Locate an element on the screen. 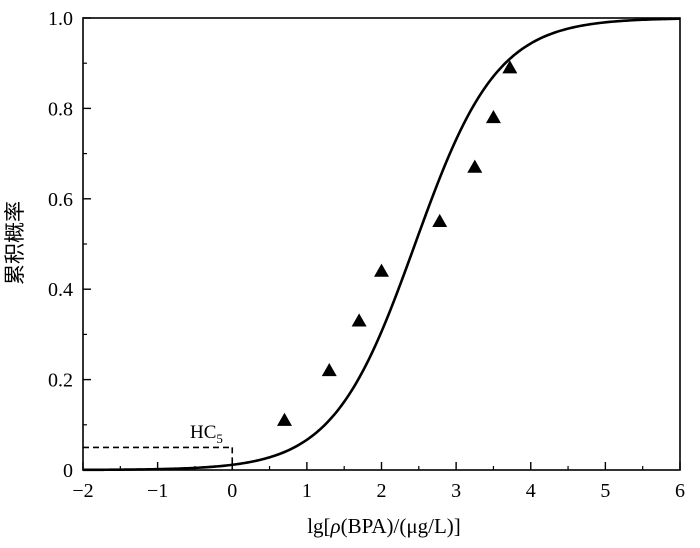 The image size is (700, 548). y-tick-label: 0.2 is located at coordinates (60, 381).